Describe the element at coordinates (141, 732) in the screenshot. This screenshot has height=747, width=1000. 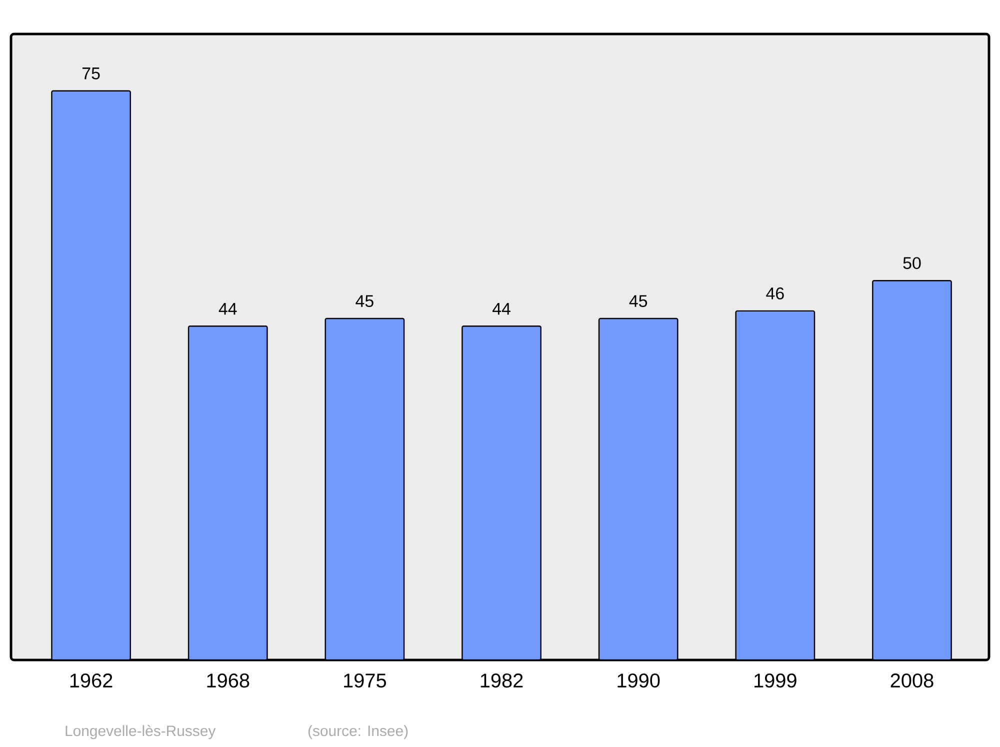
I see `text: Longevelle-lès-Russey` at that location.